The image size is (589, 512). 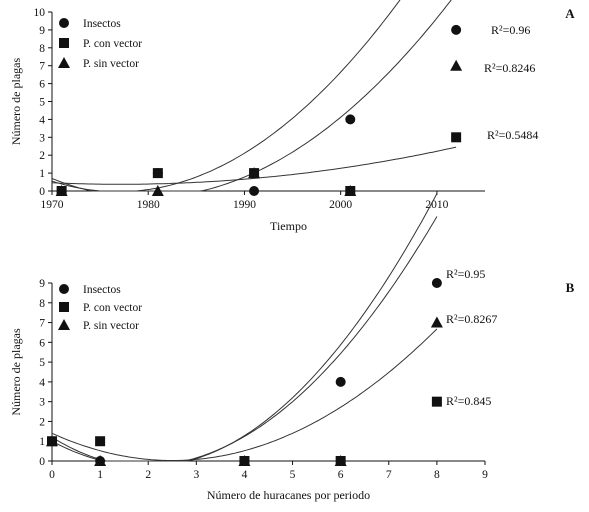 What do you see at coordinates (340, 205) in the screenshot?
I see `x-tick-label: 2000` at bounding box center [340, 205].